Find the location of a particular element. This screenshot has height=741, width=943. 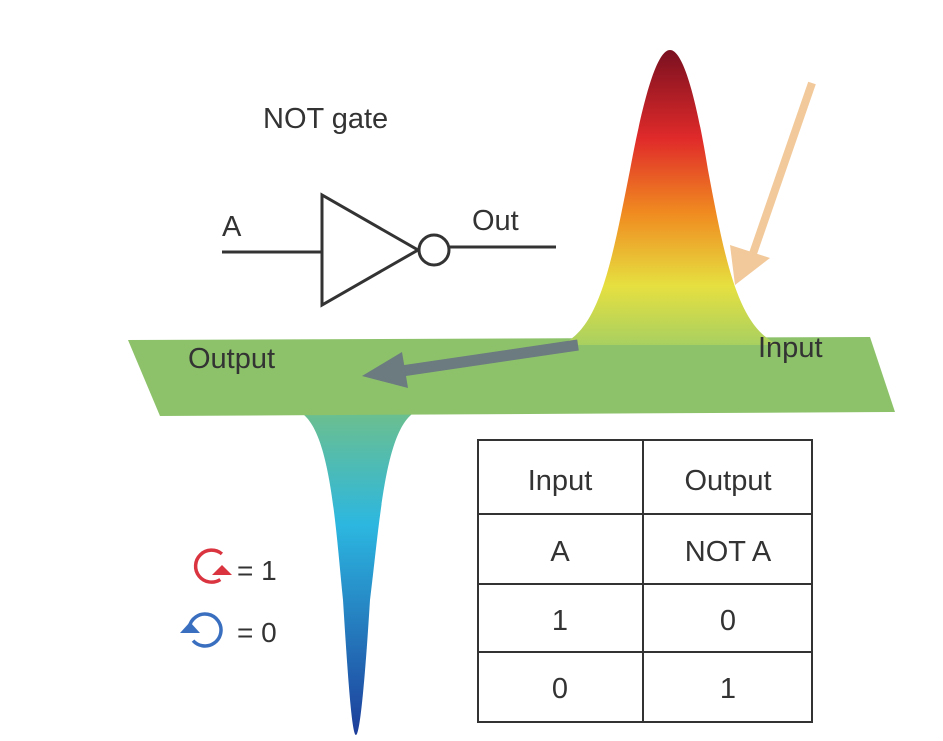

green-plane is located at coordinates (511, 376).